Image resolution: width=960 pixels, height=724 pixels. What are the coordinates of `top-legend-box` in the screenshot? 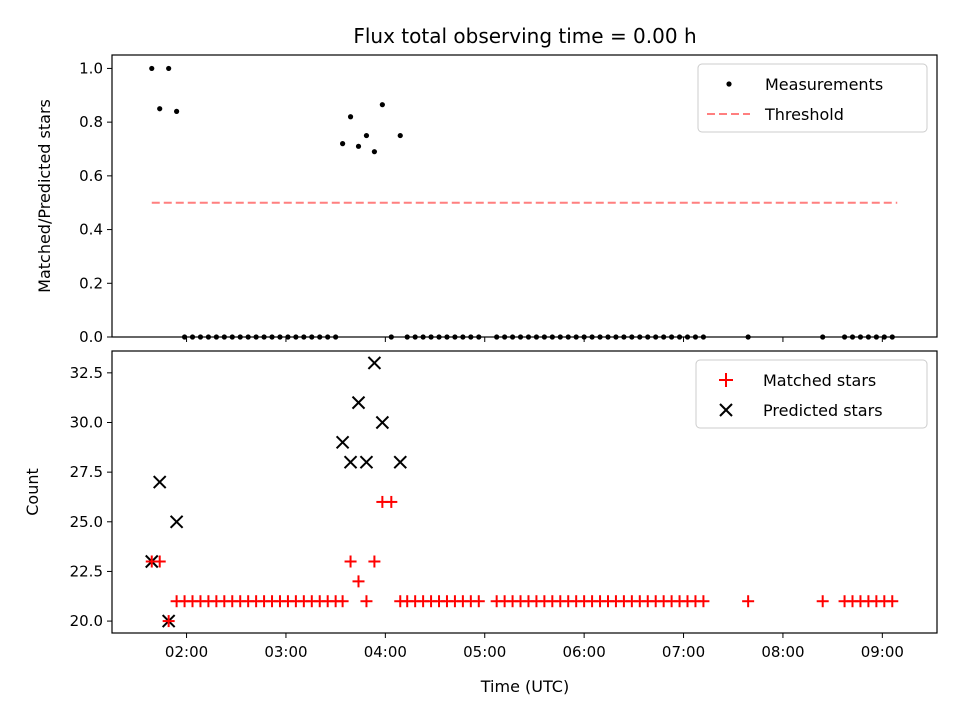 It's located at (812, 98).